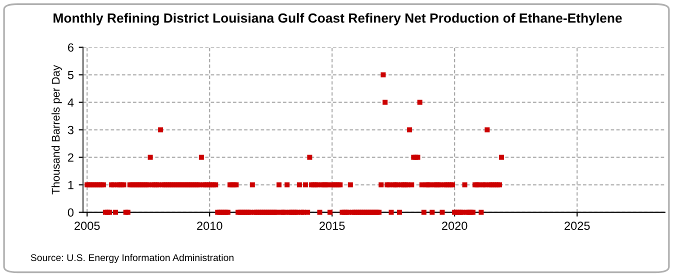  I want to click on x-tick-label: 2010, so click(209, 226).